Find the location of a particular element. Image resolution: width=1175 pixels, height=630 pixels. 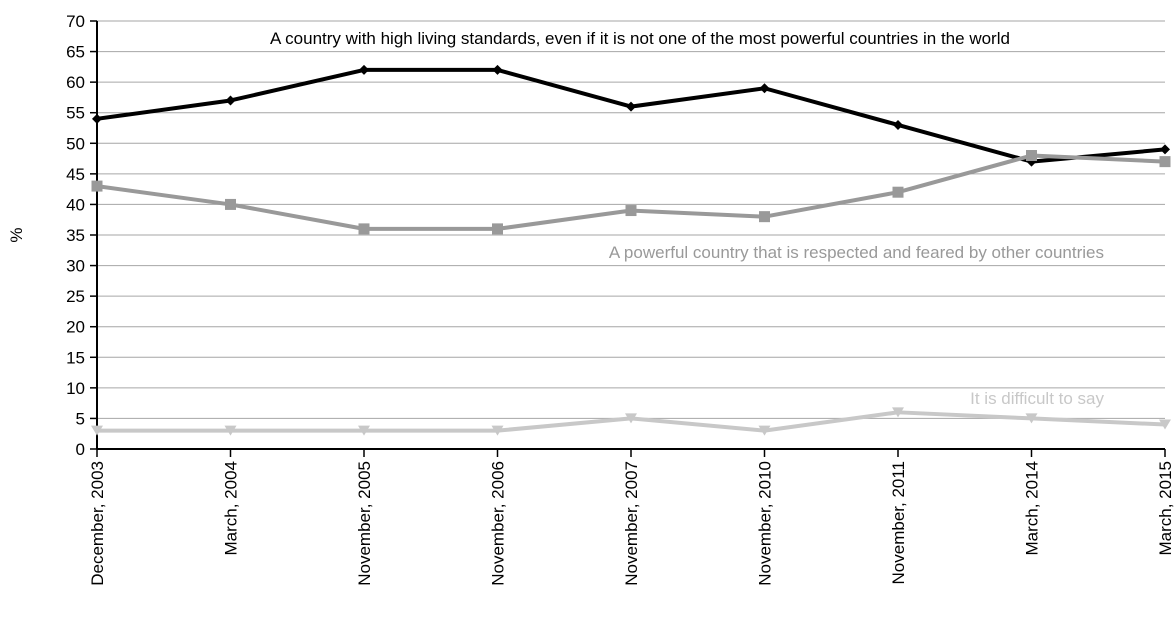

y-tick-label: 70 is located at coordinates (75, 21).